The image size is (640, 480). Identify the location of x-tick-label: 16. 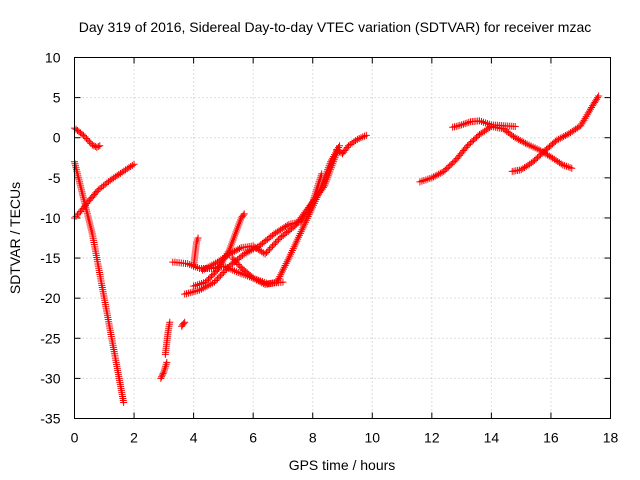
(551, 438).